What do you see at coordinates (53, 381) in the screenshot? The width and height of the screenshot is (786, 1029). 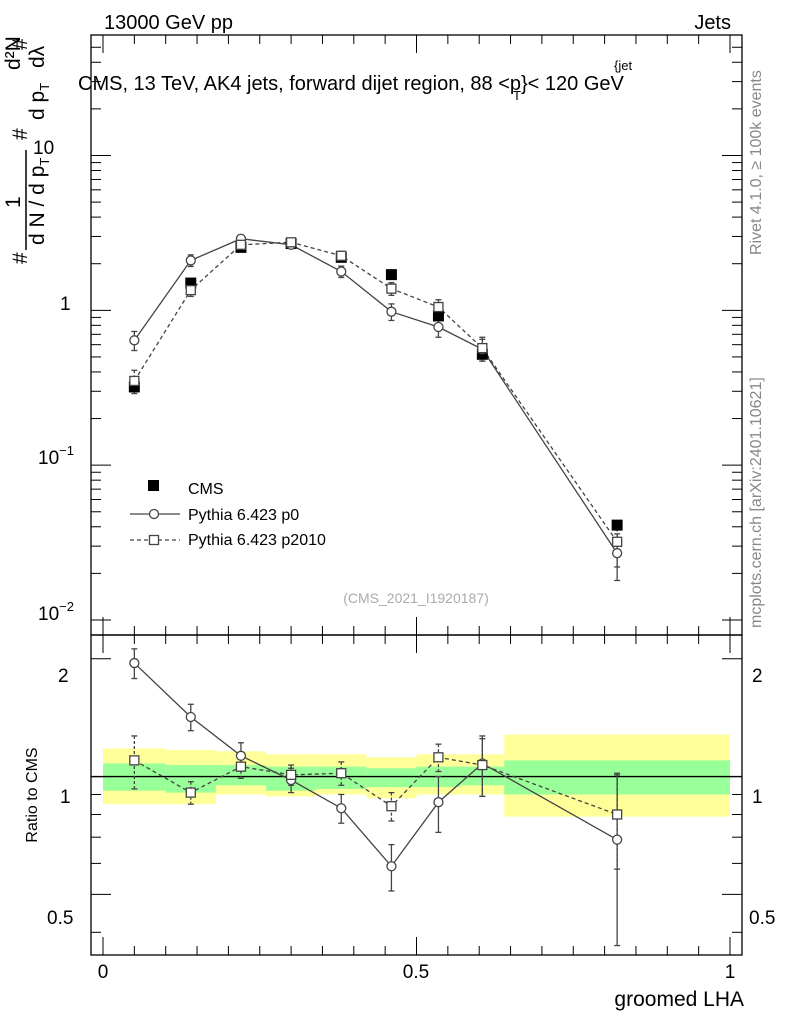 I see `main-y-tick-labels: 10 1 10⁻¹ 10⁻²` at bounding box center [53, 381].